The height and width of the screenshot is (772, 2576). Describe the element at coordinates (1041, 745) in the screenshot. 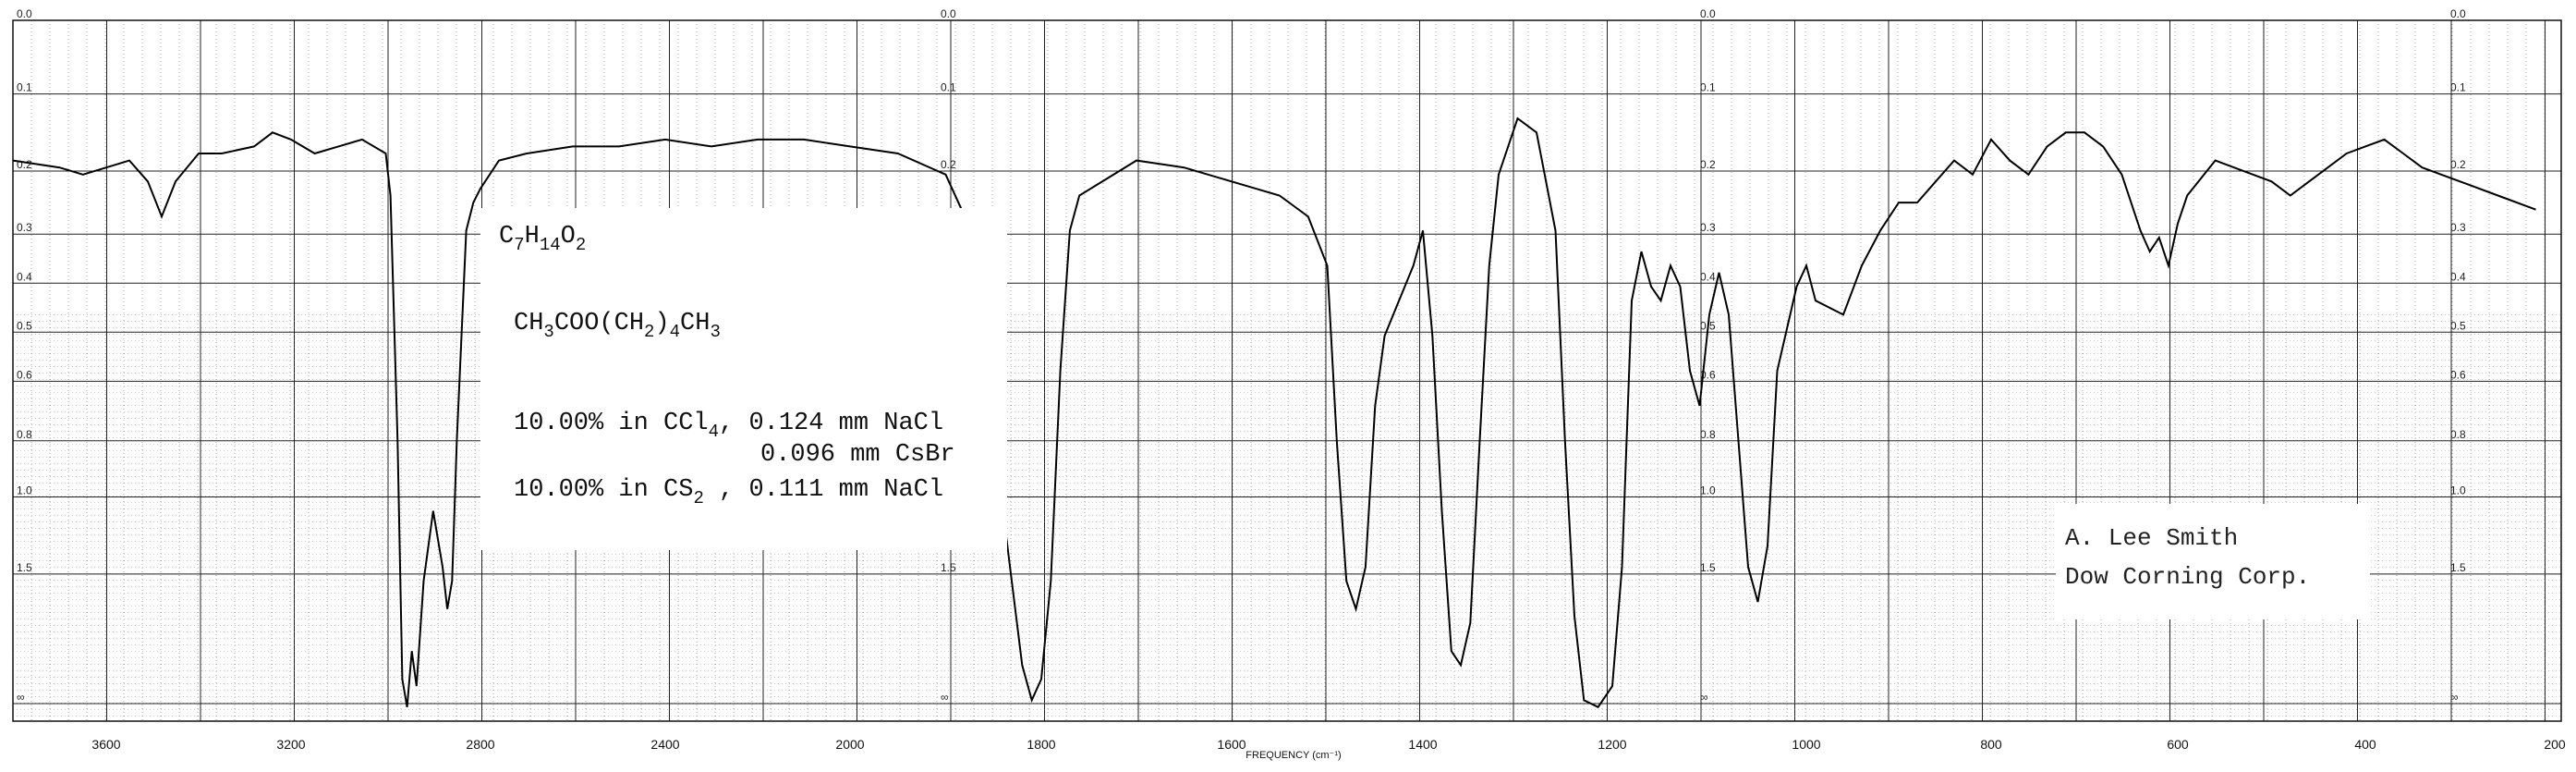

I see `x-tick-label: 1800` at that location.